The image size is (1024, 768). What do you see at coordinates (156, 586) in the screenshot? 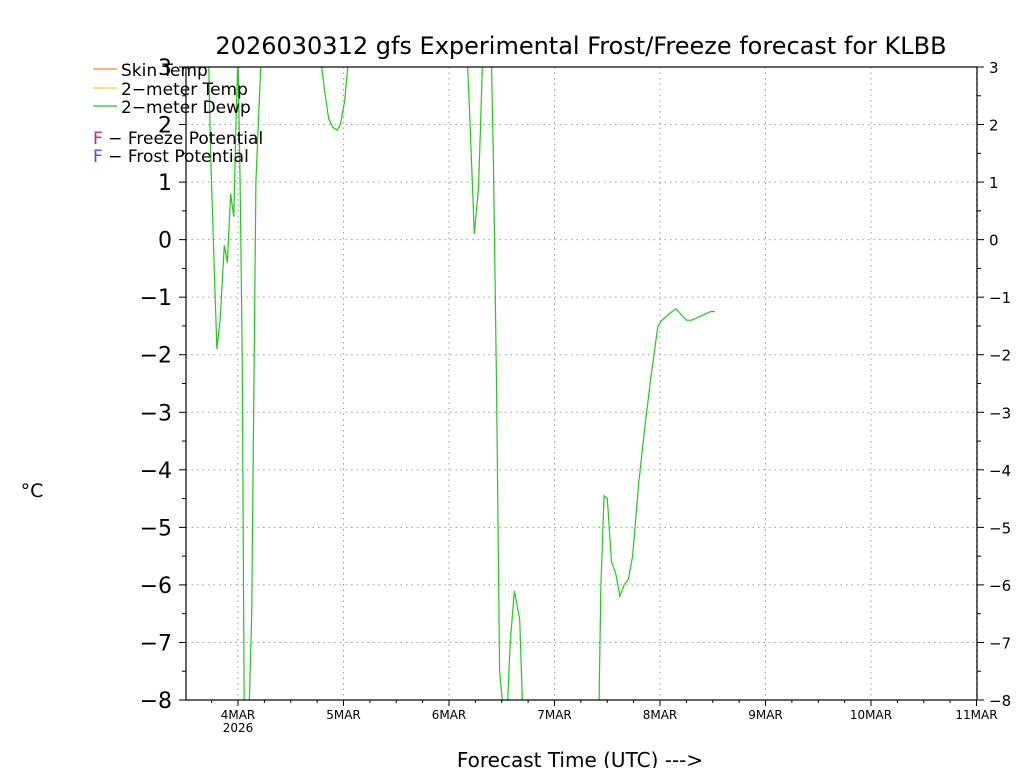
I see `y-tick-label-left: −6` at bounding box center [156, 586].